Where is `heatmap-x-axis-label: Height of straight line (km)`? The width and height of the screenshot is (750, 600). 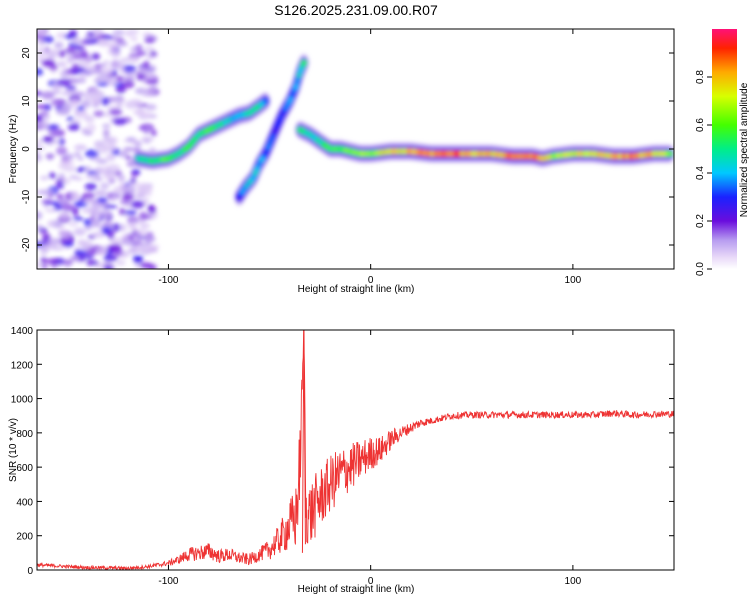
heatmap-x-axis-label: Height of straight line (km) is located at coordinates (356, 289).